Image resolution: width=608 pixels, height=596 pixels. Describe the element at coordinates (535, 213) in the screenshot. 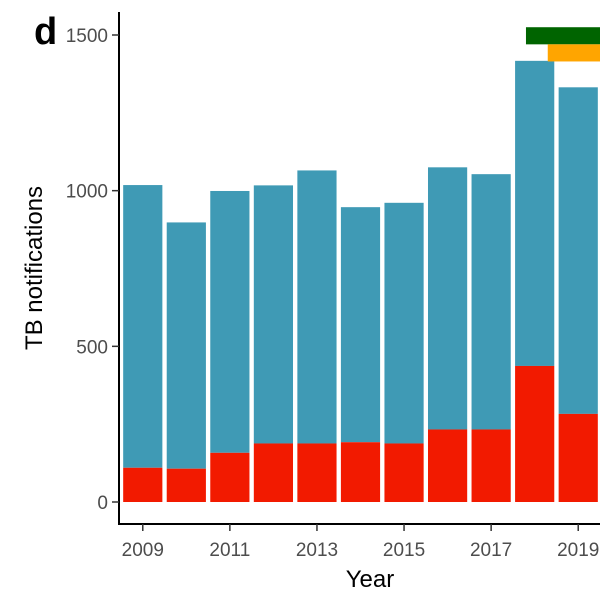

I see `bar-total-2018` at that location.